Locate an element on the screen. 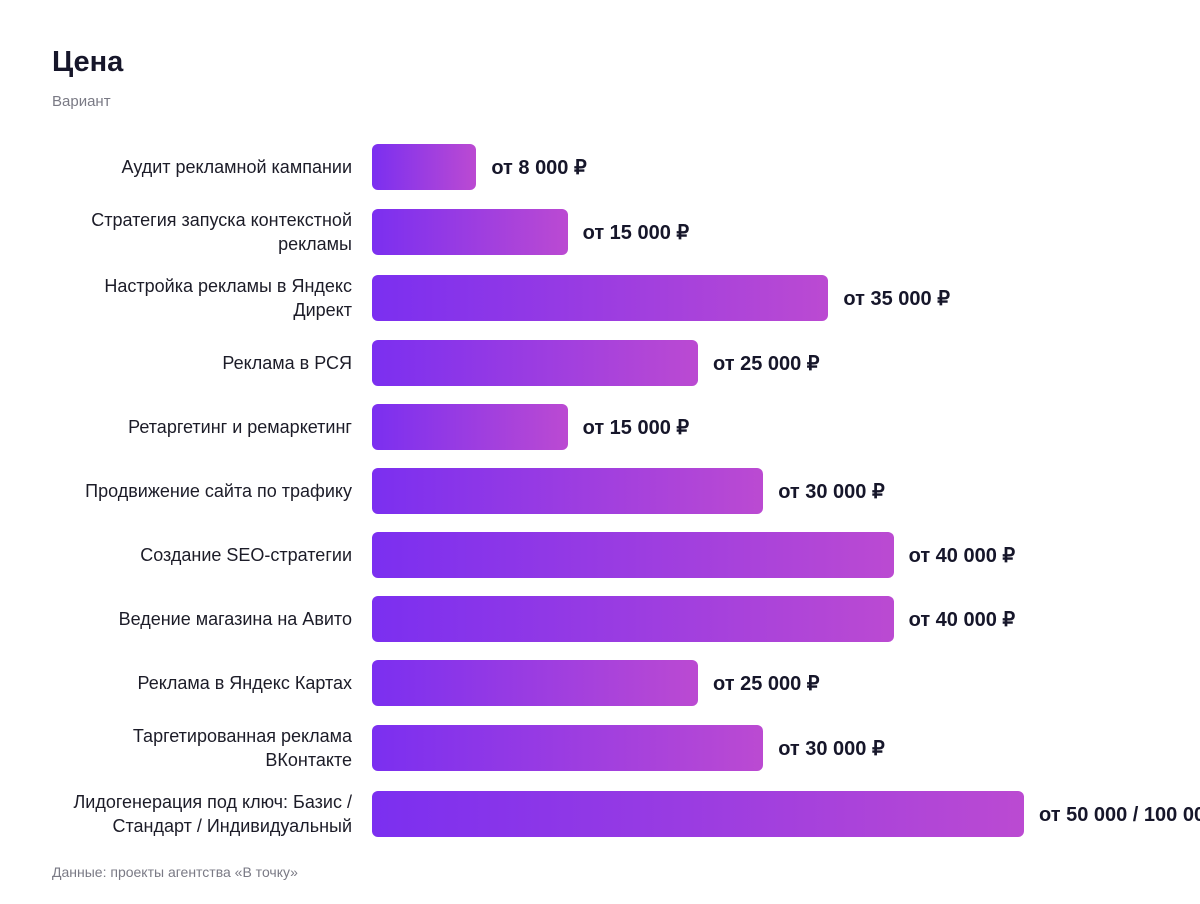 This screenshot has width=1200, height=904. category-label: Настройка рекламы в Яндекс Директ is located at coordinates (228, 298).